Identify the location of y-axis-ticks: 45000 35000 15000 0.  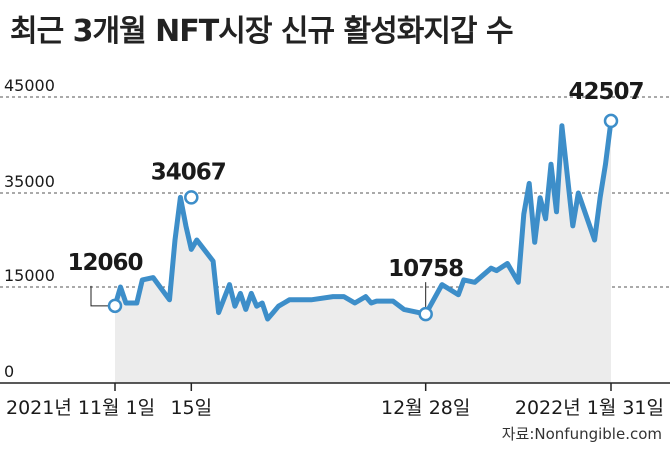
(29, 228).